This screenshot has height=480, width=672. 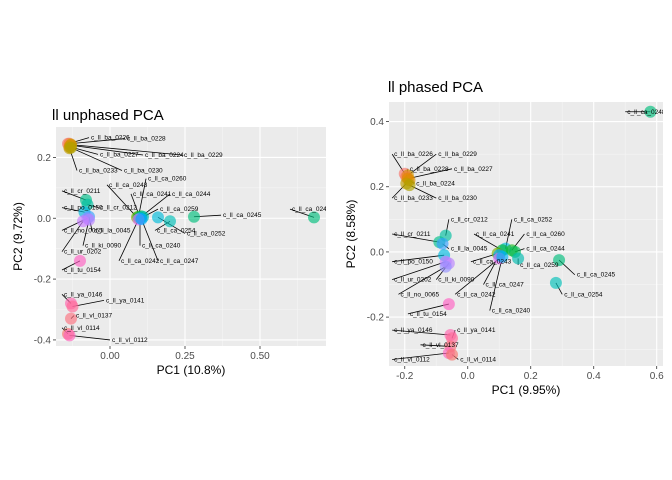 I want to click on y-tick-label: -0.4, so click(x=43, y=340).